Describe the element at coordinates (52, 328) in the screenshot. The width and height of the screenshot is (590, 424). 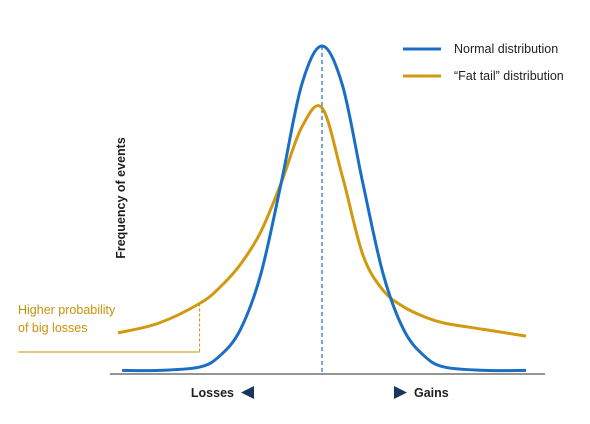
I see `annotation-text-line-2: of big losses` at that location.